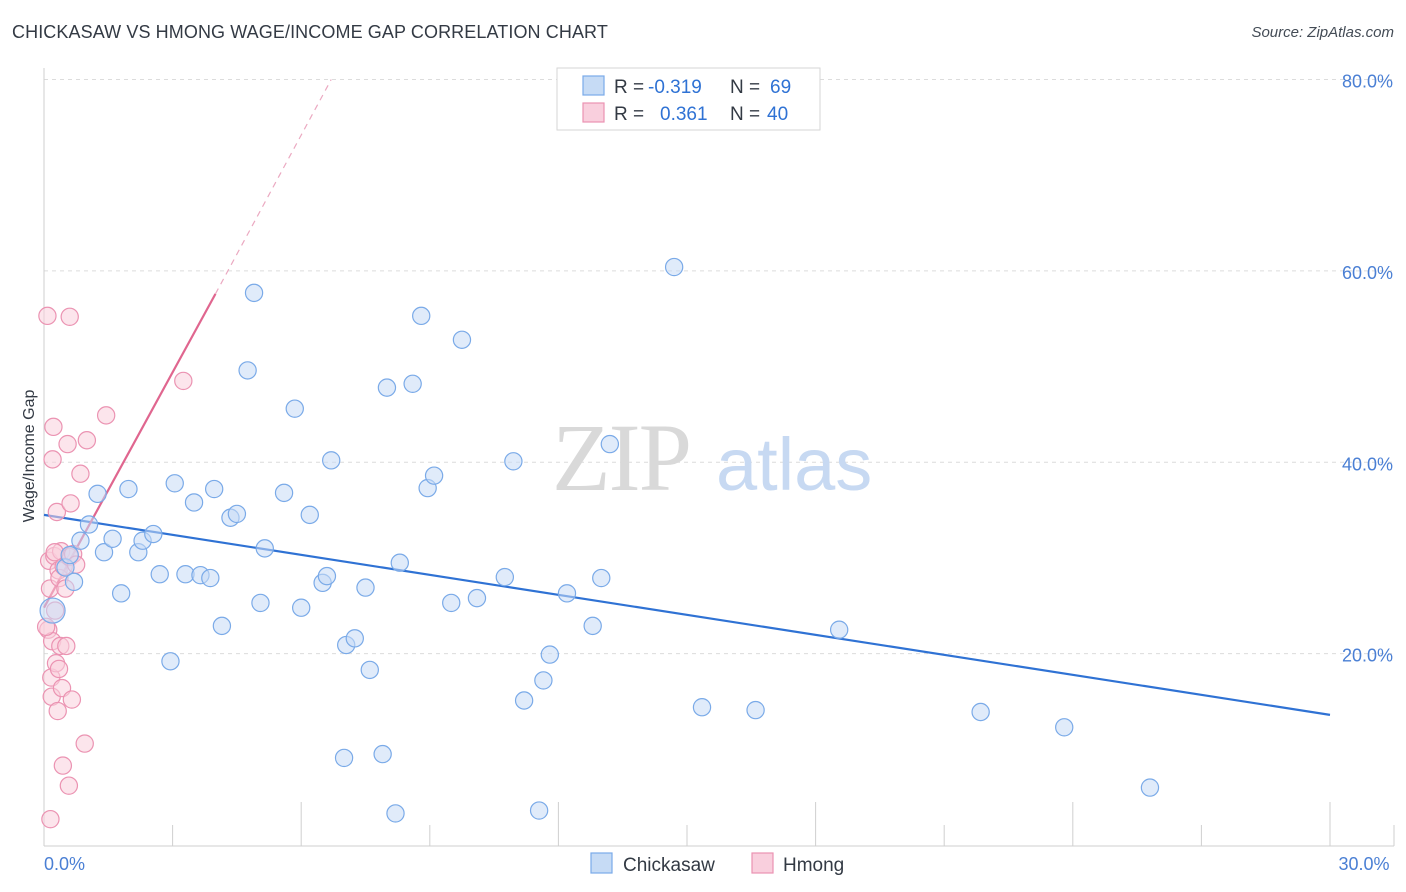 The image size is (1406, 892). I want to click on legend-n-label-hmong: N =, so click(745, 114).